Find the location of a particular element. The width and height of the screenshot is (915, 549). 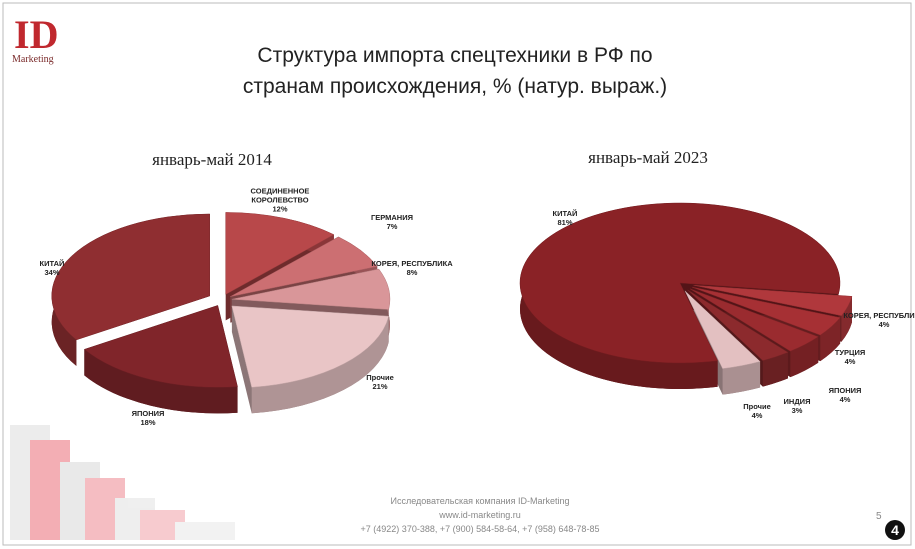

footer-line: www.id-marketing.ru is located at coordinates (480, 515).